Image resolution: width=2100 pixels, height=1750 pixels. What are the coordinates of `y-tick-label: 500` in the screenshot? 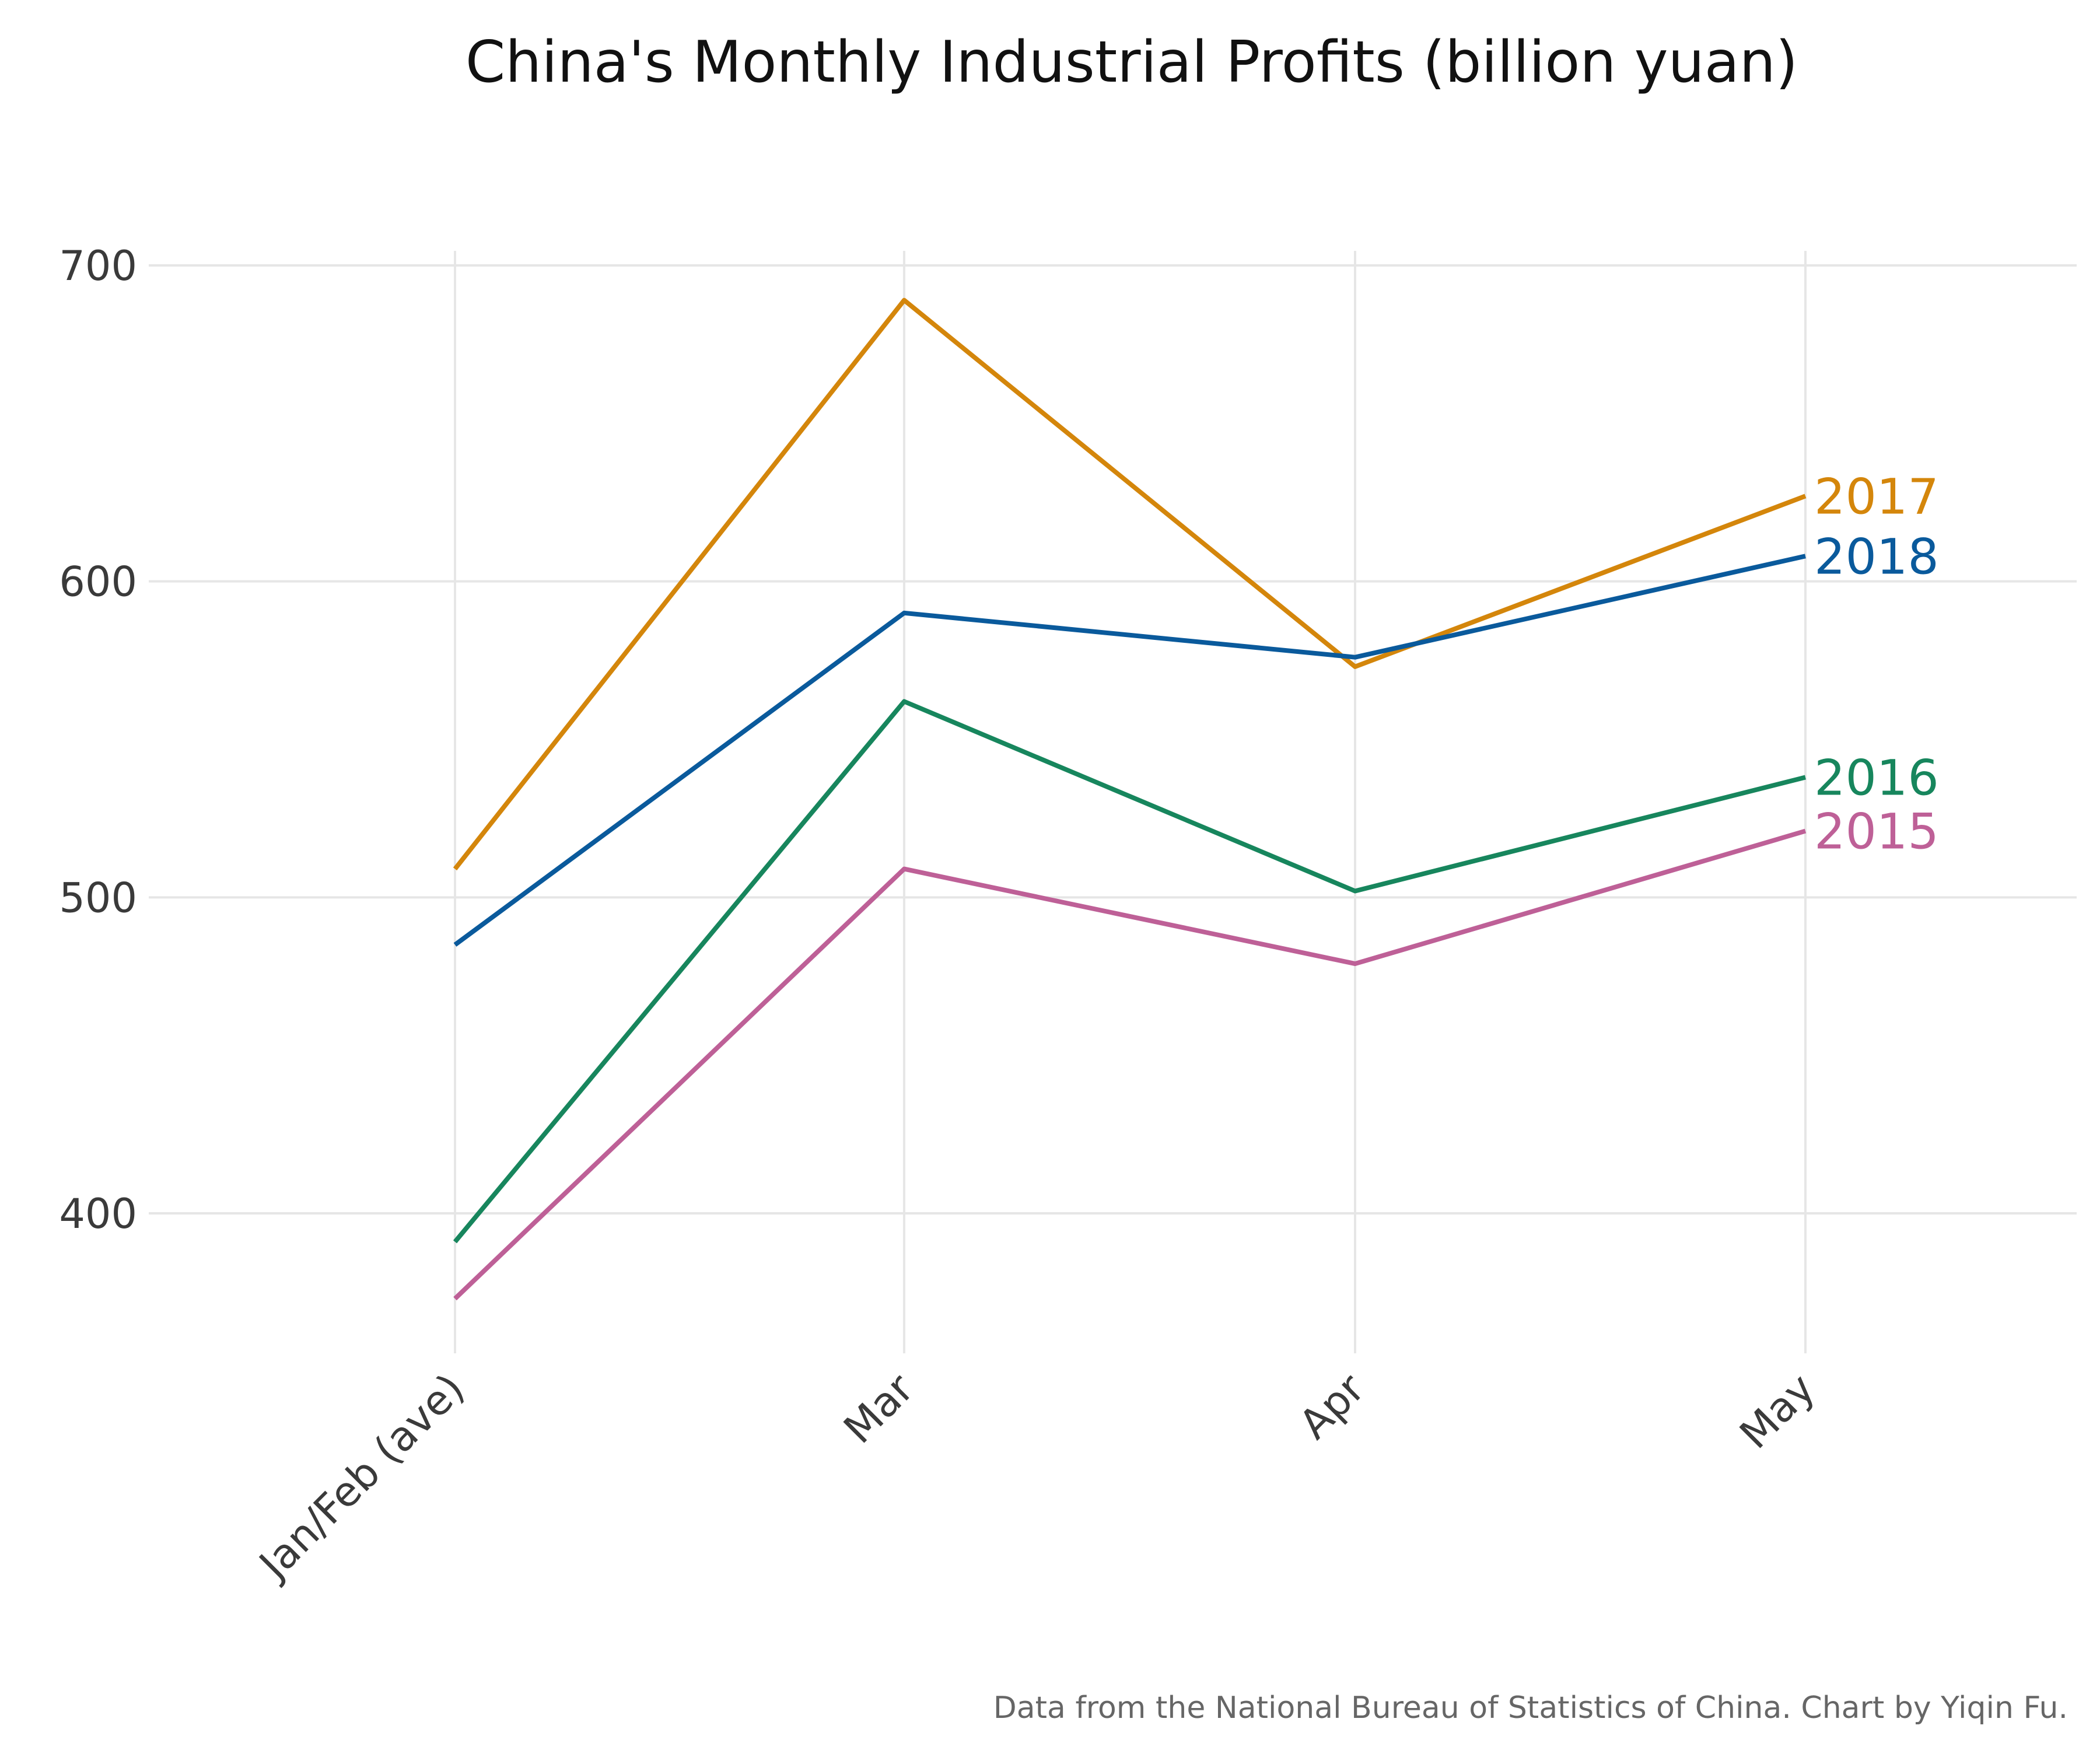 It's located at (98, 898).